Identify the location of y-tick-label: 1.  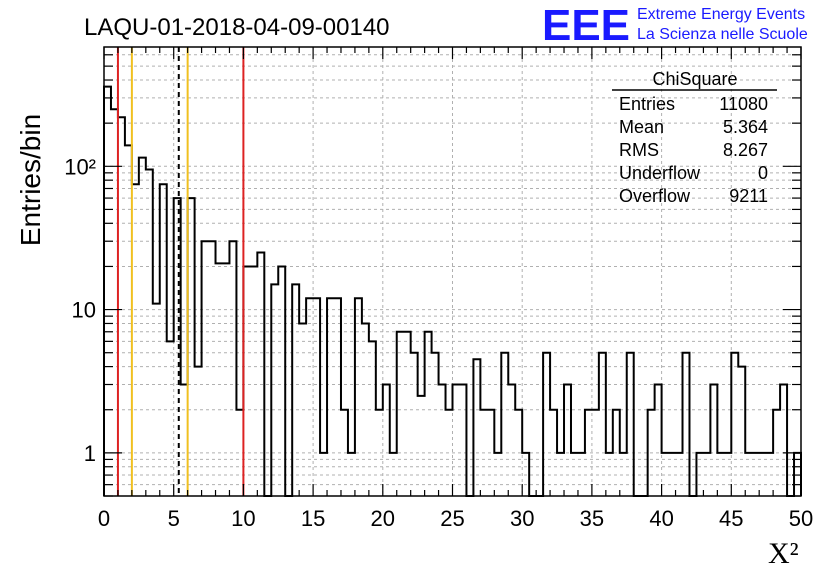
(90, 453).